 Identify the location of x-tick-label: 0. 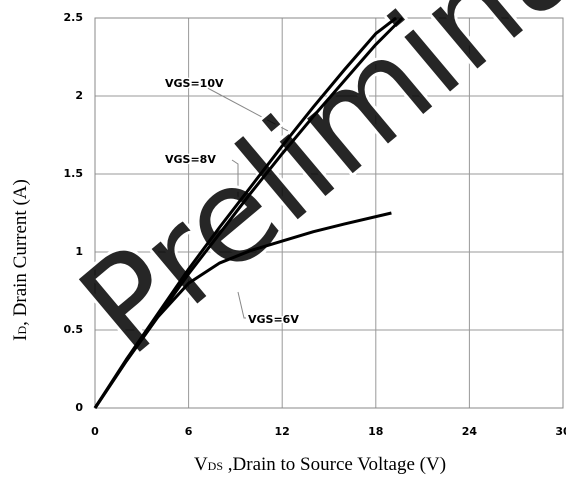
(95, 431).